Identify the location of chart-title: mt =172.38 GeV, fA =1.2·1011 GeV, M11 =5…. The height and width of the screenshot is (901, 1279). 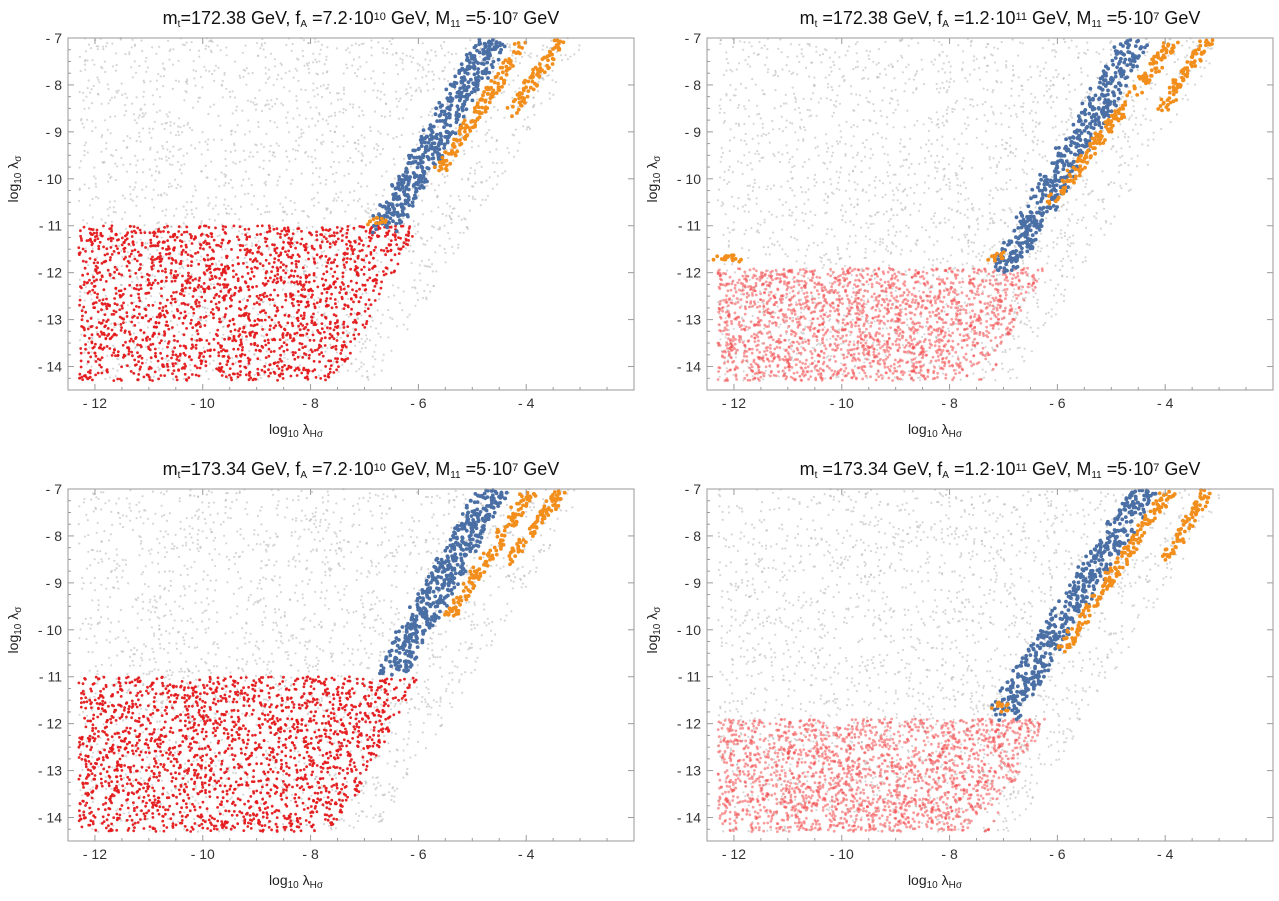
(1000, 19).